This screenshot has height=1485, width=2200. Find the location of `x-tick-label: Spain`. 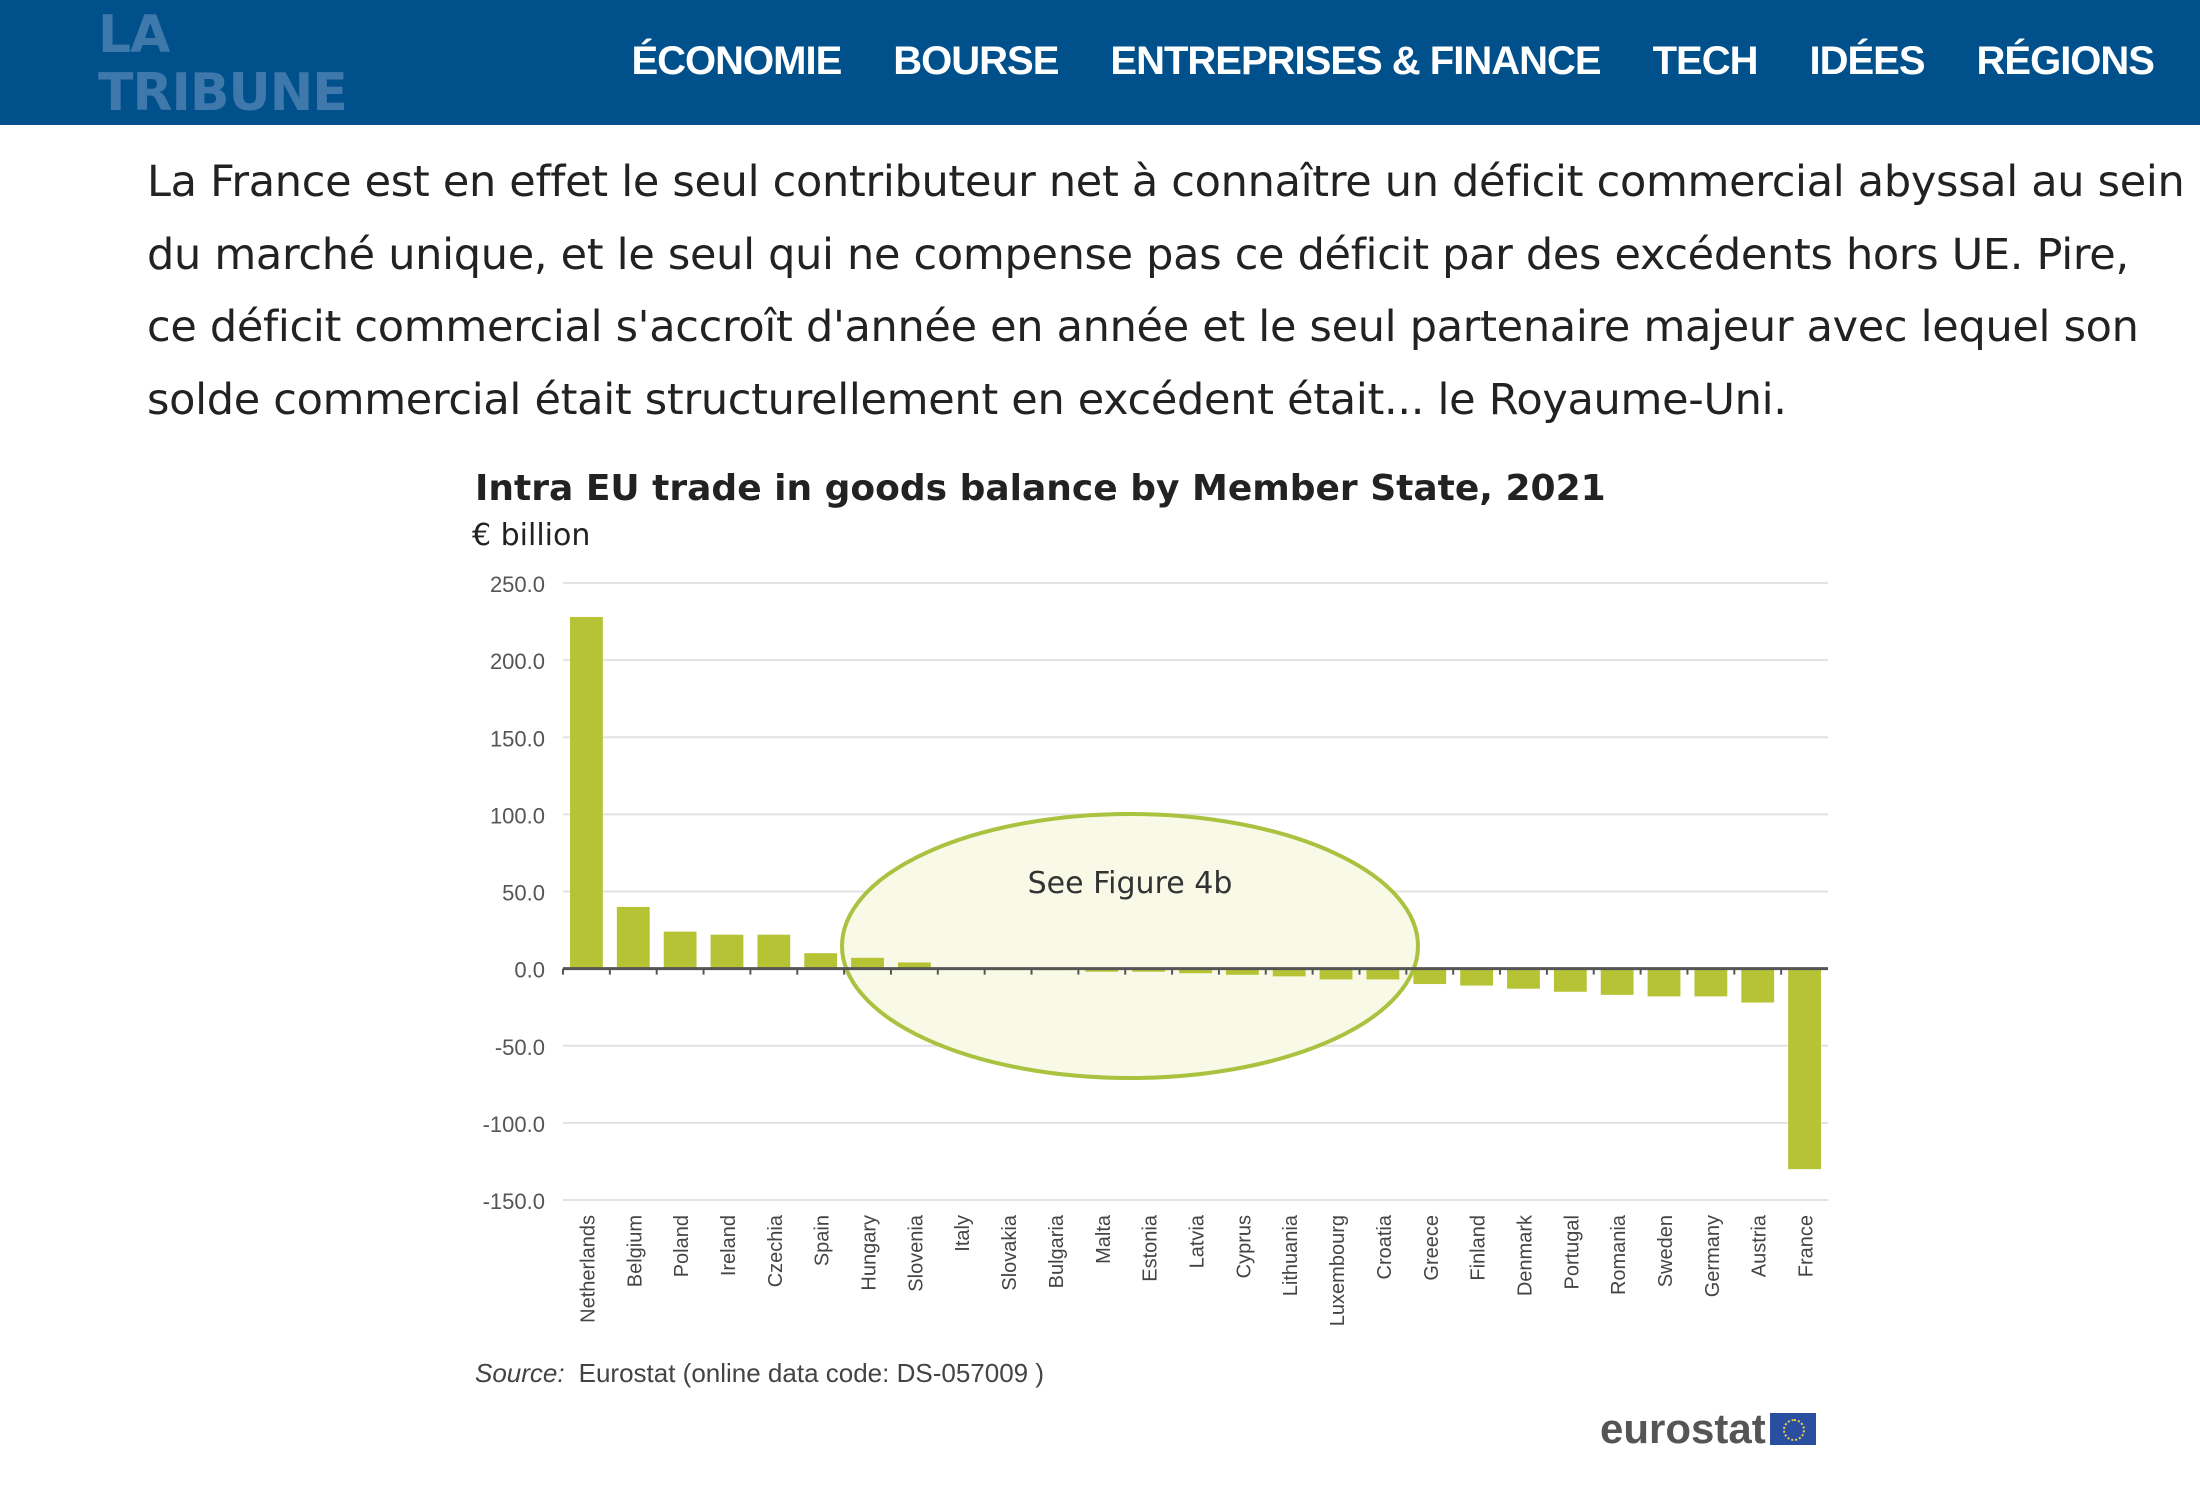

x-tick-label: Spain is located at coordinates (823, 1240).